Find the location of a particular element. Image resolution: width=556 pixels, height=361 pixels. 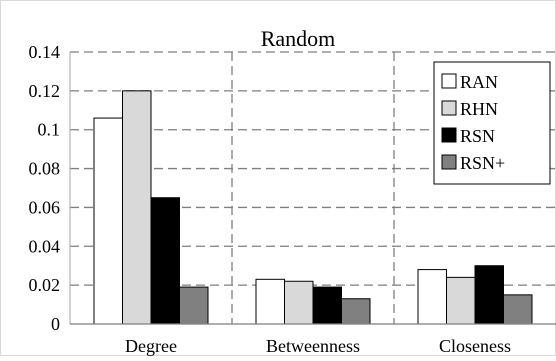

y-tick-label: 0 is located at coordinates (55, 324).